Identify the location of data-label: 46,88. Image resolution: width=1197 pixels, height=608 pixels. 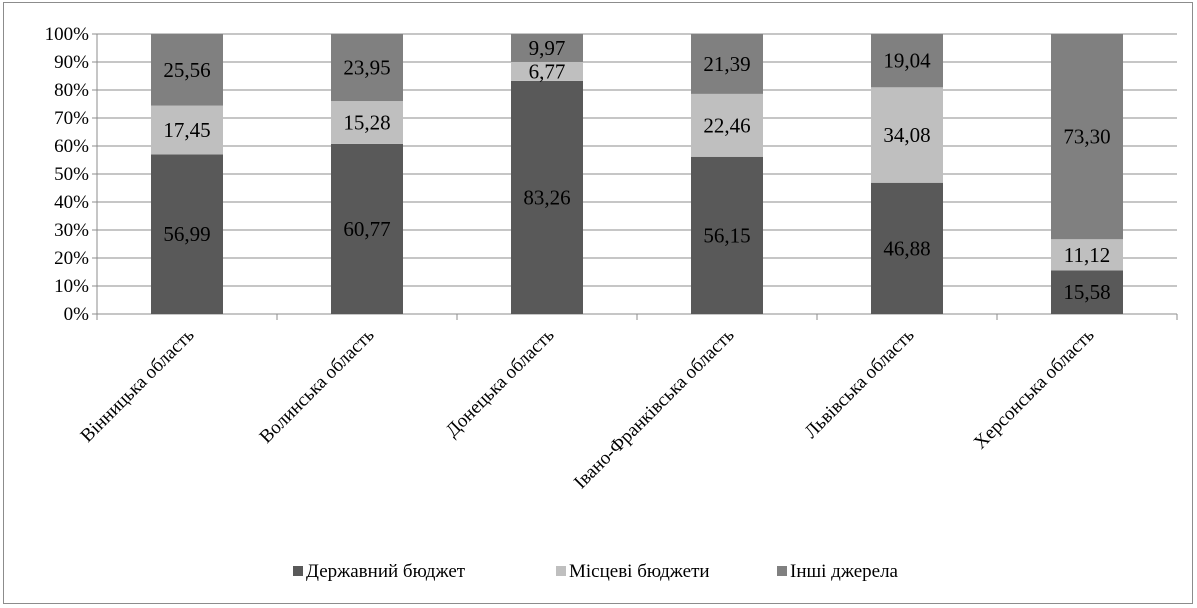
(906, 248).